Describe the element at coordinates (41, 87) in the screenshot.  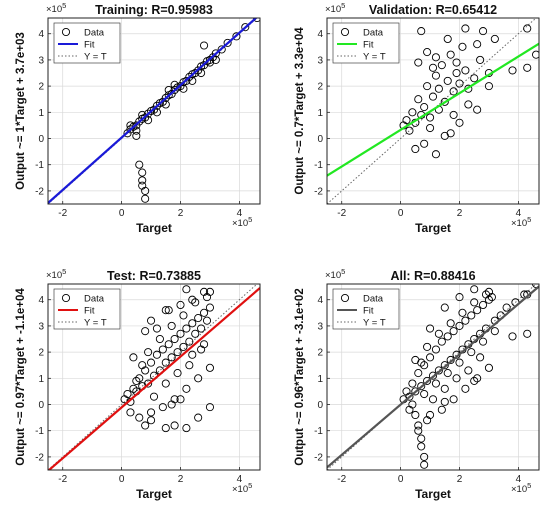
I see `training-y-tick-label: 2` at that location.